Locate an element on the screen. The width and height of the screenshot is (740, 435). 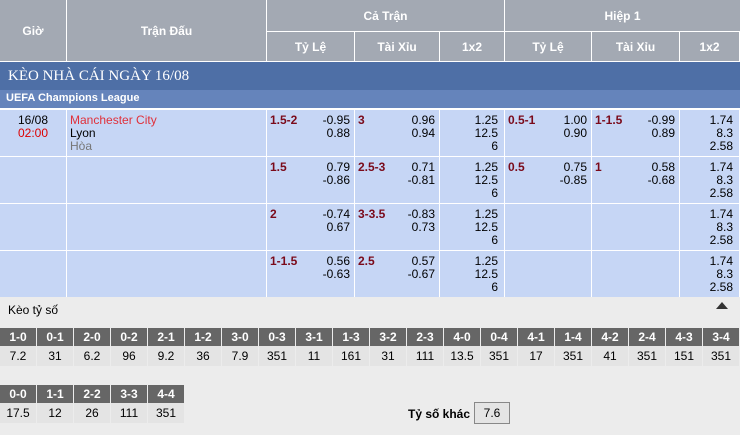
score-label: 4-0 is located at coordinates (462, 337).